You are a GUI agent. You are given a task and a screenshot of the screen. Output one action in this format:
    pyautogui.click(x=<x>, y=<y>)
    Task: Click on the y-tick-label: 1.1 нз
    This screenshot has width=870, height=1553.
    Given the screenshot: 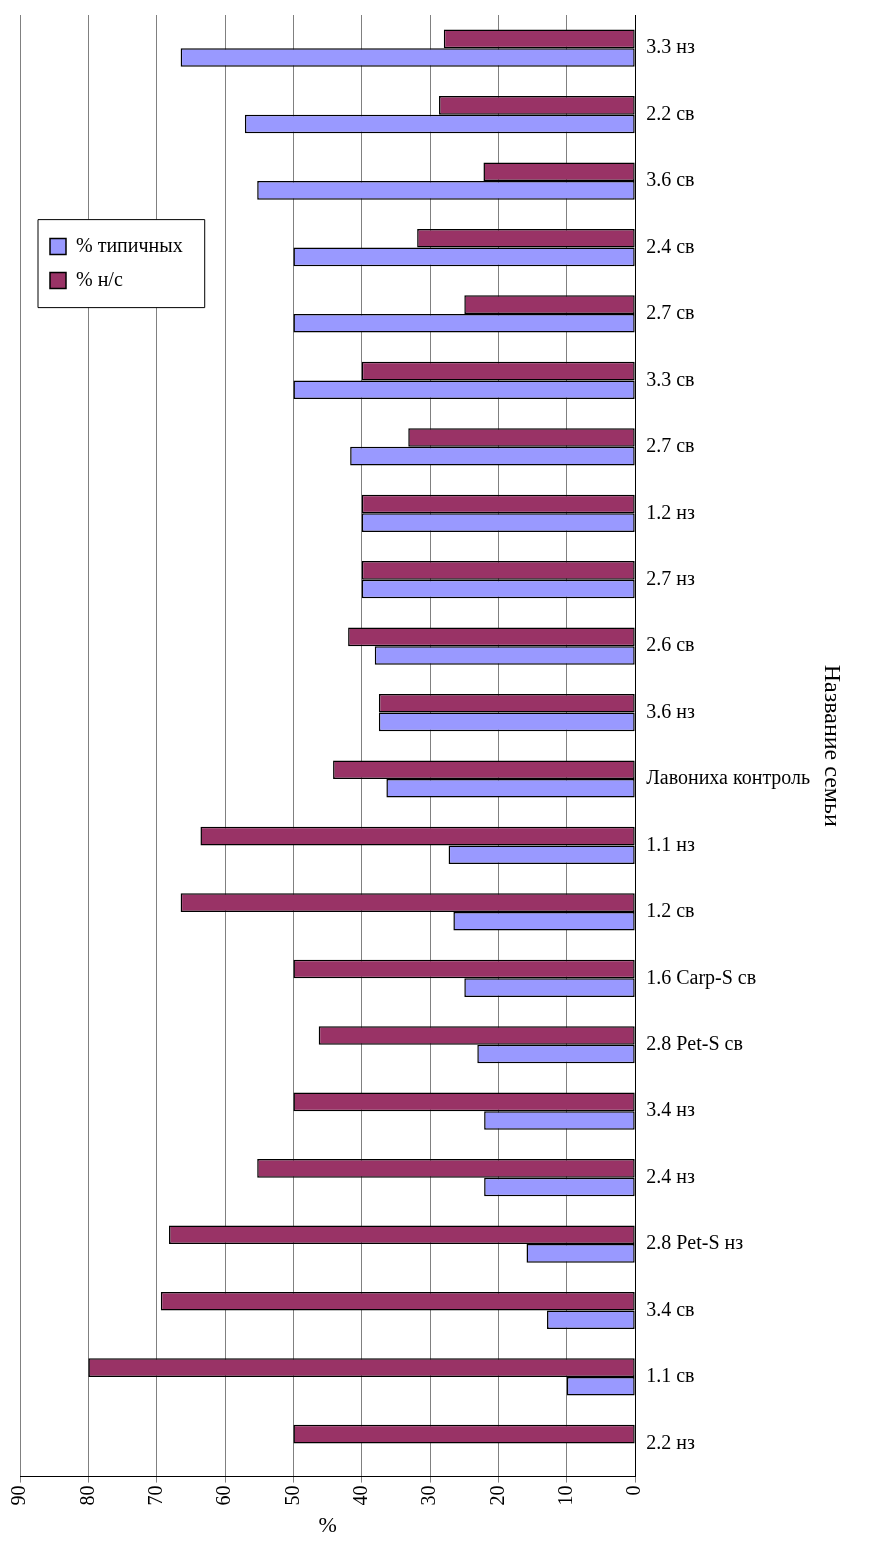 What is the action you would take?
    pyautogui.click(x=670, y=843)
    